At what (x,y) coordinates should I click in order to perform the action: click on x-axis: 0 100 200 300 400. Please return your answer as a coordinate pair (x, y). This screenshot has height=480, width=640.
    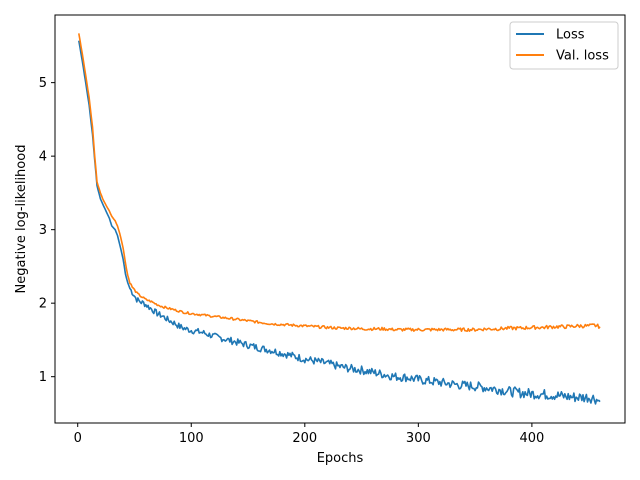
    Looking at the image, I should click on (309, 434).